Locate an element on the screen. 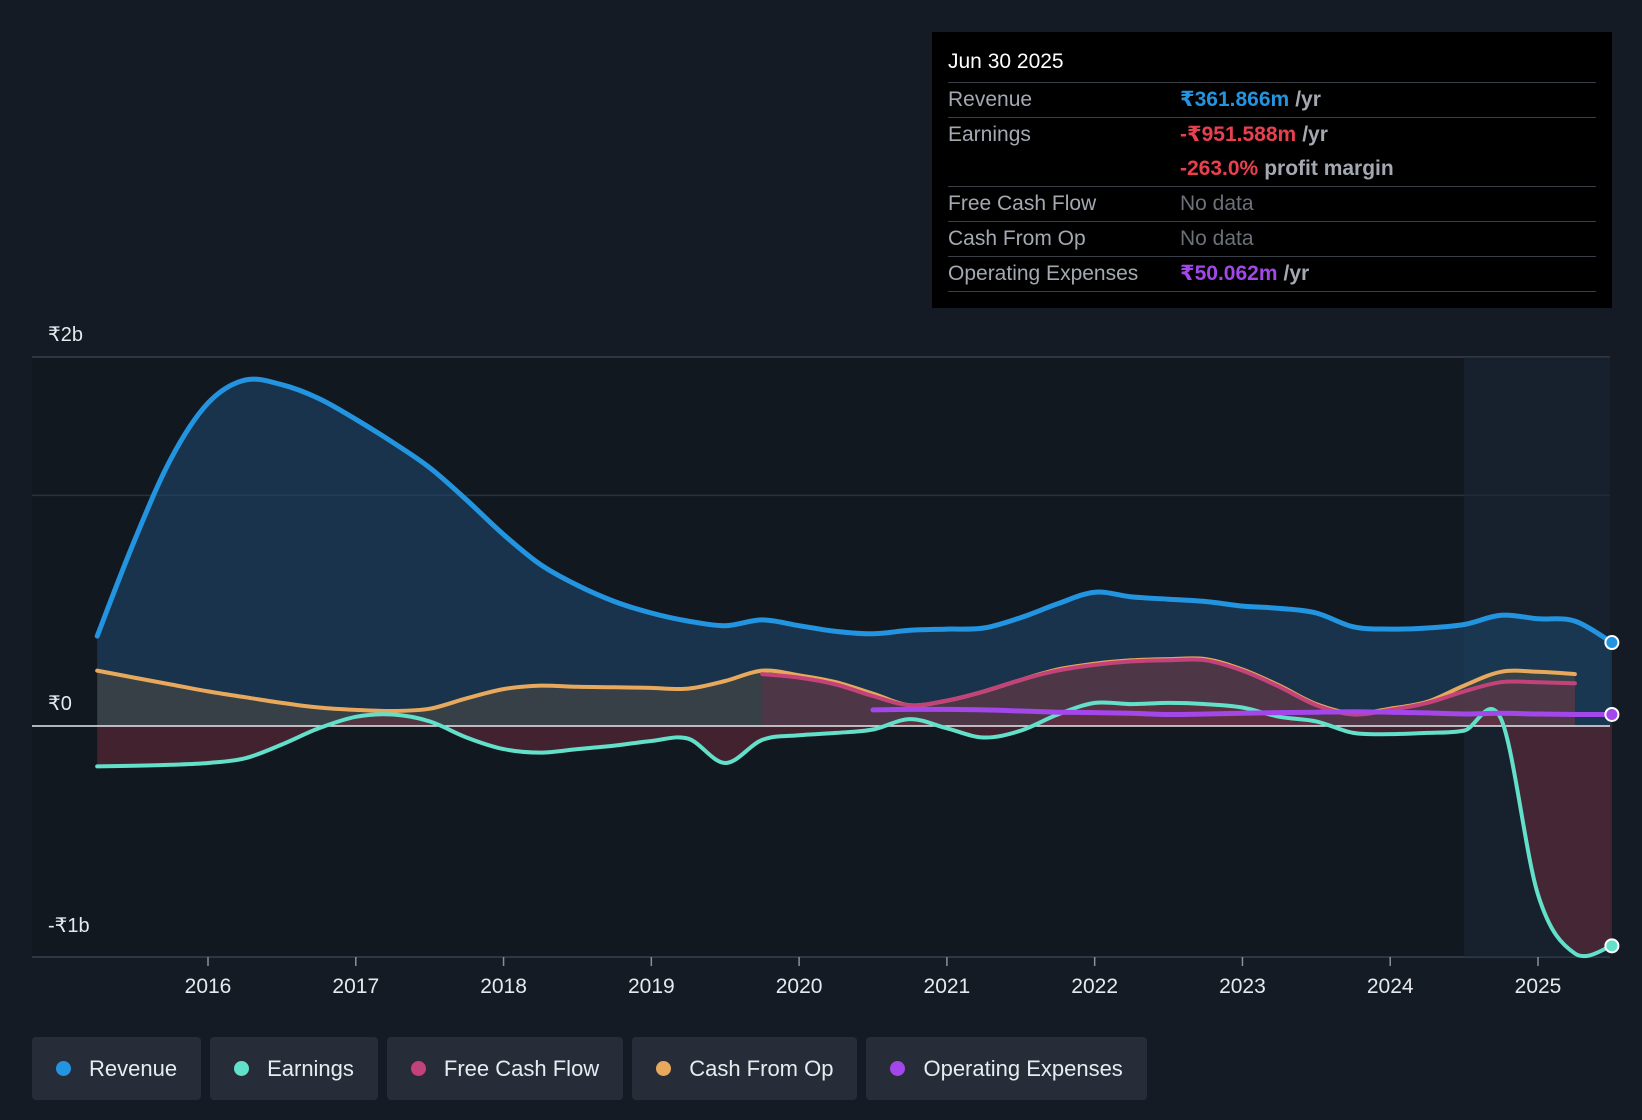 The height and width of the screenshot is (1120, 1642). revenue-endpoint is located at coordinates (1612, 643).